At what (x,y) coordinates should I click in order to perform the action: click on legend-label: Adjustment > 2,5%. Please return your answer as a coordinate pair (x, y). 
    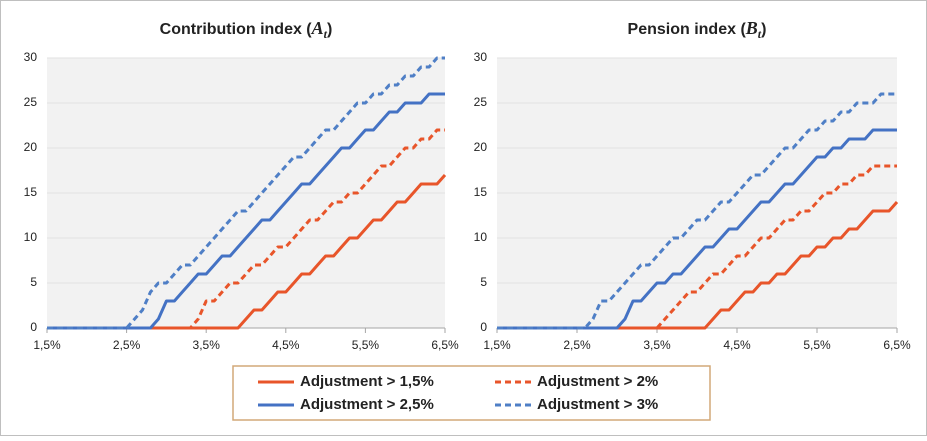
    Looking at the image, I should click on (367, 404).